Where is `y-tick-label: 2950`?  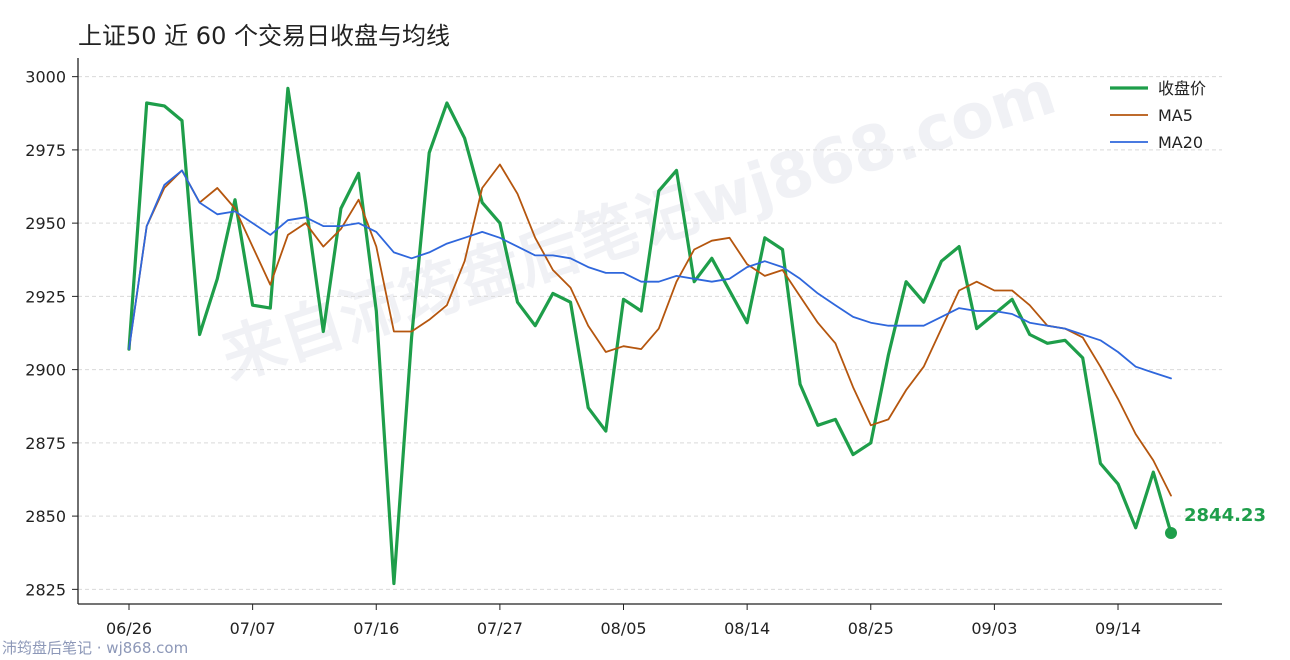
y-tick-label: 2950 is located at coordinates (45, 223).